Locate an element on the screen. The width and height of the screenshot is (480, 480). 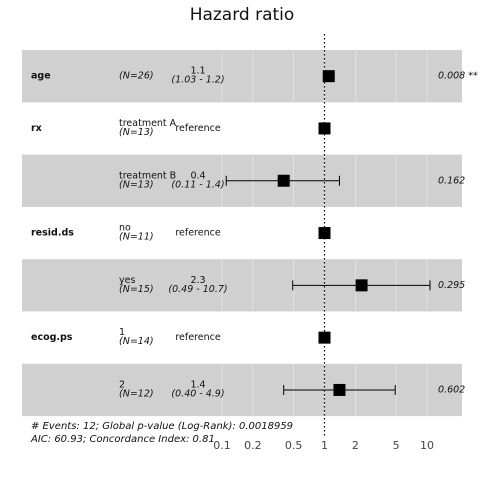
p-value: 0.162 is located at coordinates (451, 180).